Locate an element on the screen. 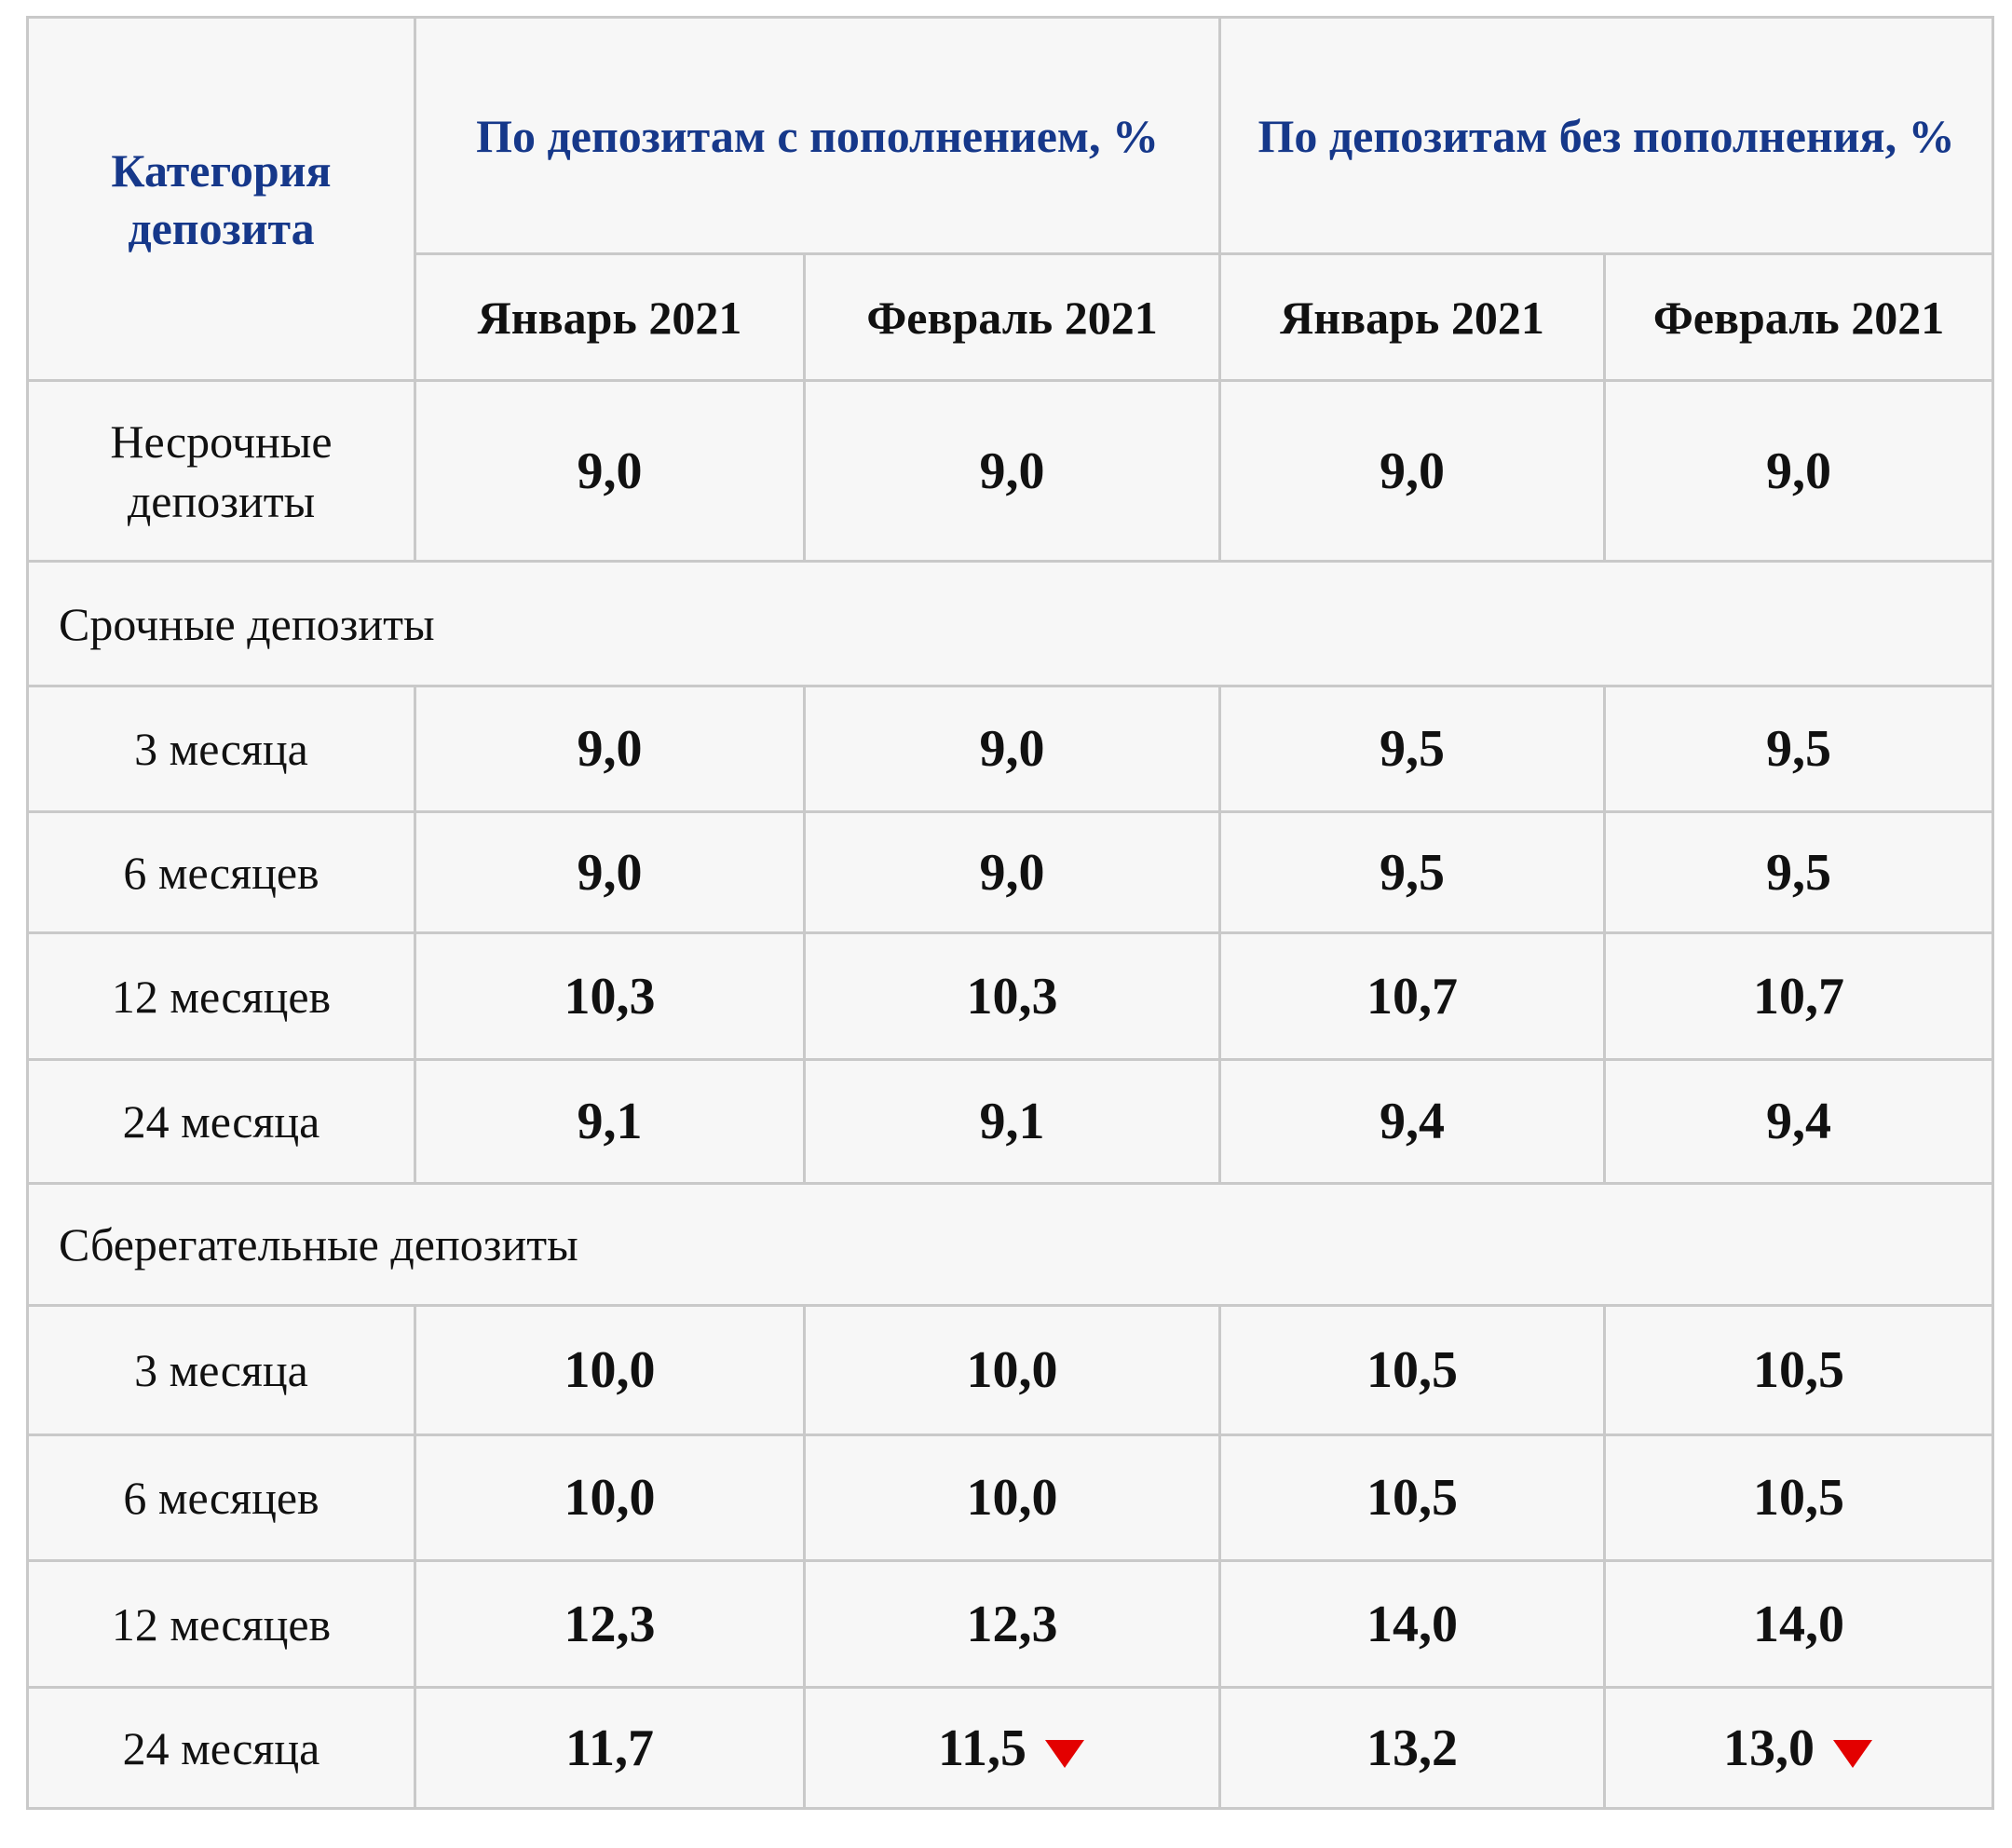  text: Февраль 2021 is located at coordinates (1012, 317).